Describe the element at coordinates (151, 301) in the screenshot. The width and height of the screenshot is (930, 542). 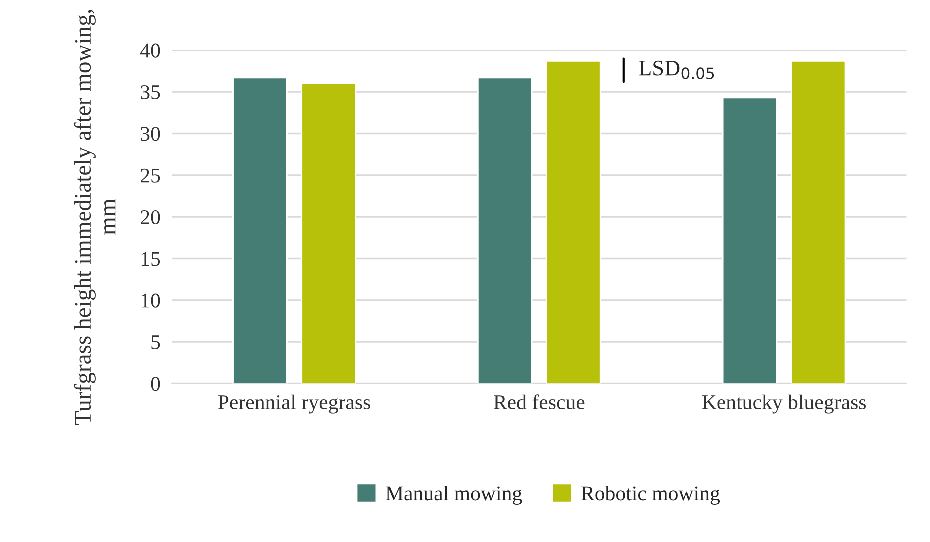
I see `y-tick-label: 10` at that location.